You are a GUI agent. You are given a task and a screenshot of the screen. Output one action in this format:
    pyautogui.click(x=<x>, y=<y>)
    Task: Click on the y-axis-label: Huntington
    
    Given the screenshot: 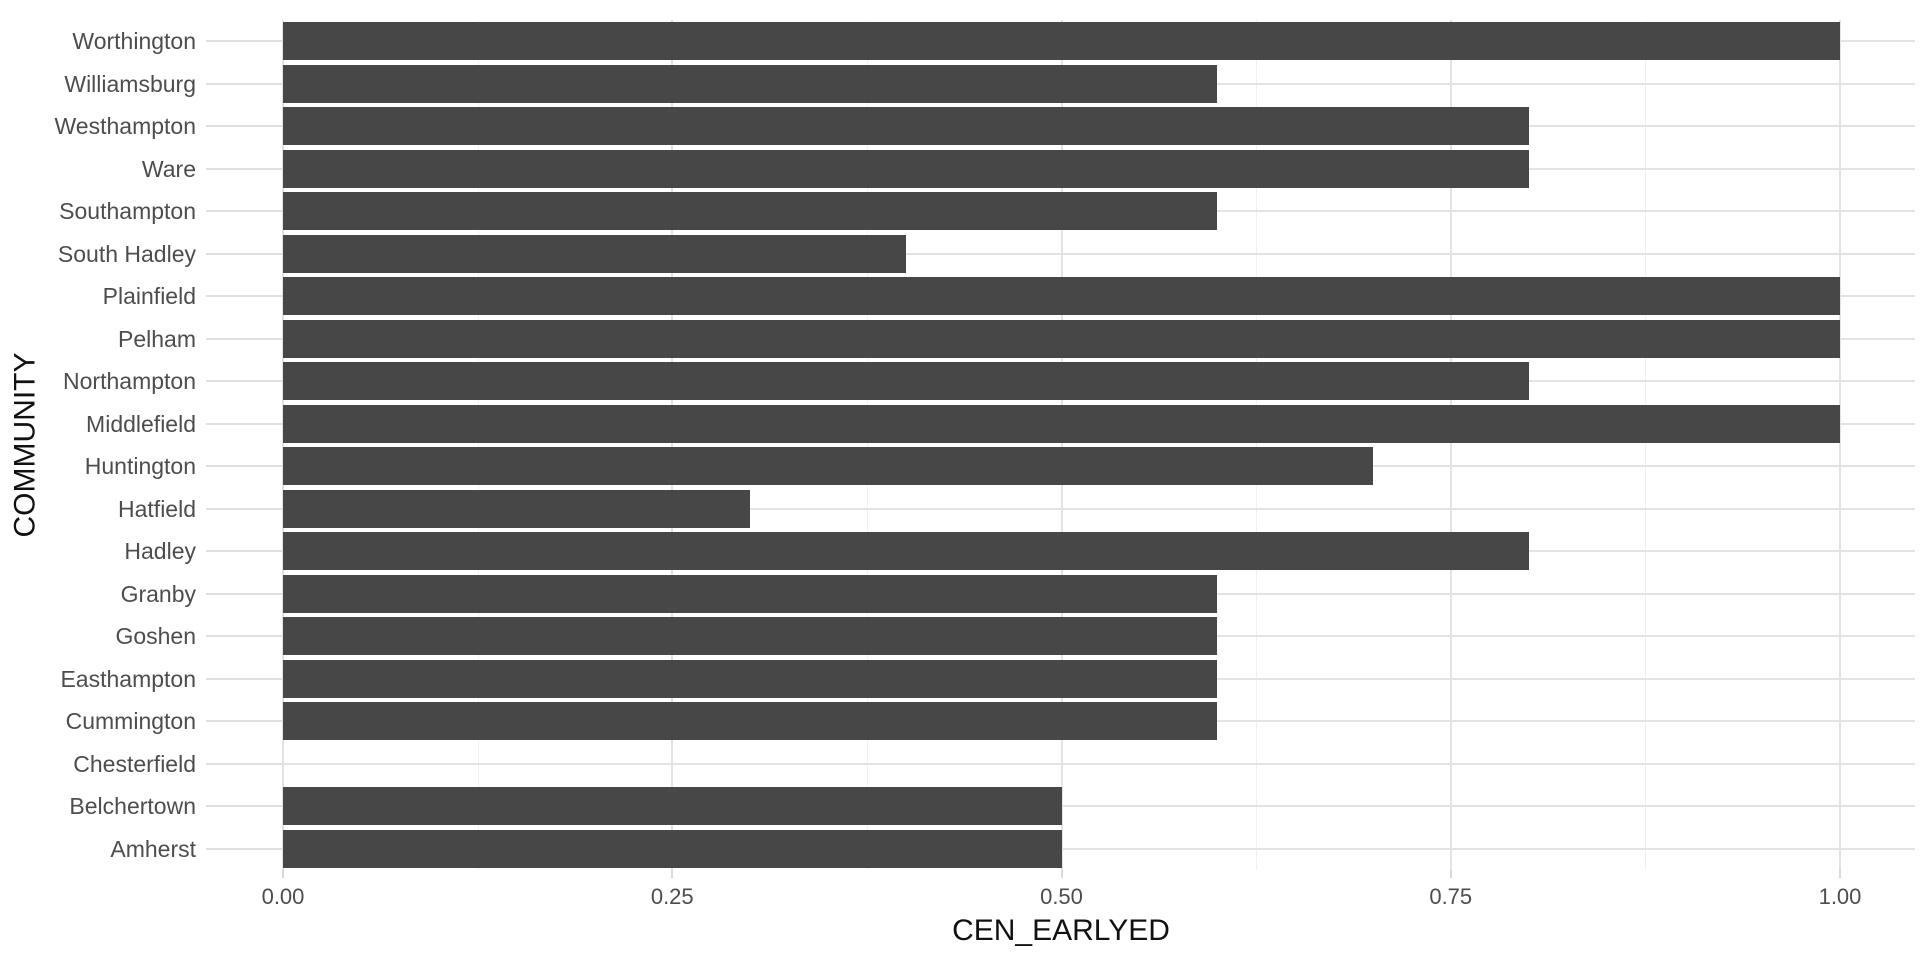 What is the action you would take?
    pyautogui.click(x=140, y=466)
    